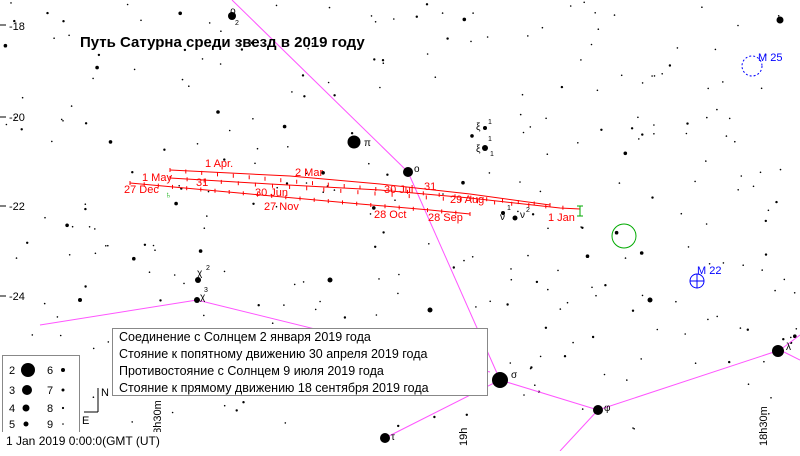 The width and height of the screenshot is (800, 456). What do you see at coordinates (624, 236) in the screenshot?
I see `sun-circle` at bounding box center [624, 236].